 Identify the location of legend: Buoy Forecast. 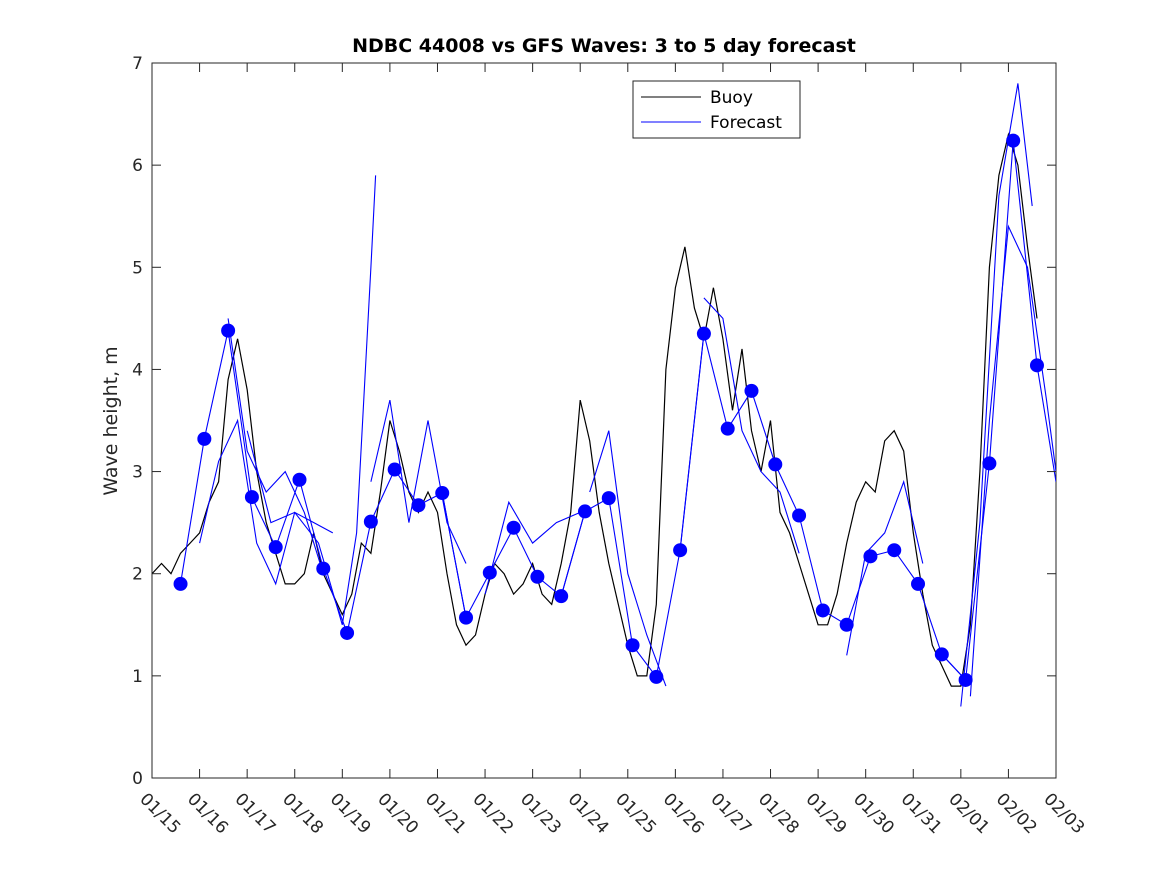
(716, 109).